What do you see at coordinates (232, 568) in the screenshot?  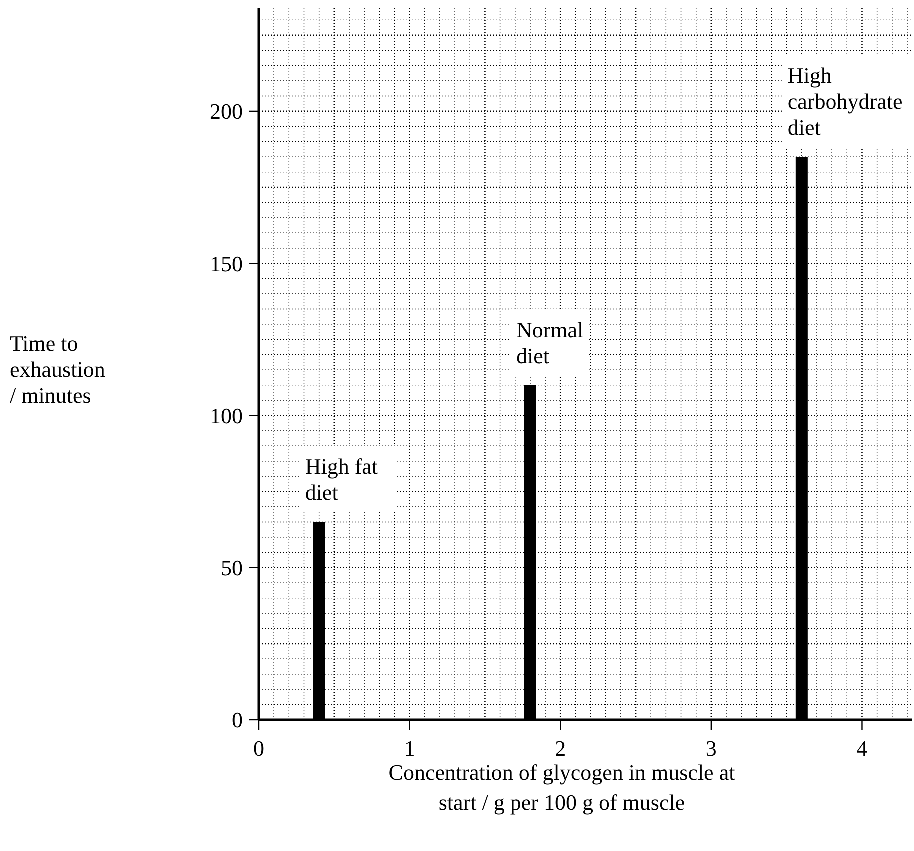 I see `y-tick-label: 50` at bounding box center [232, 568].